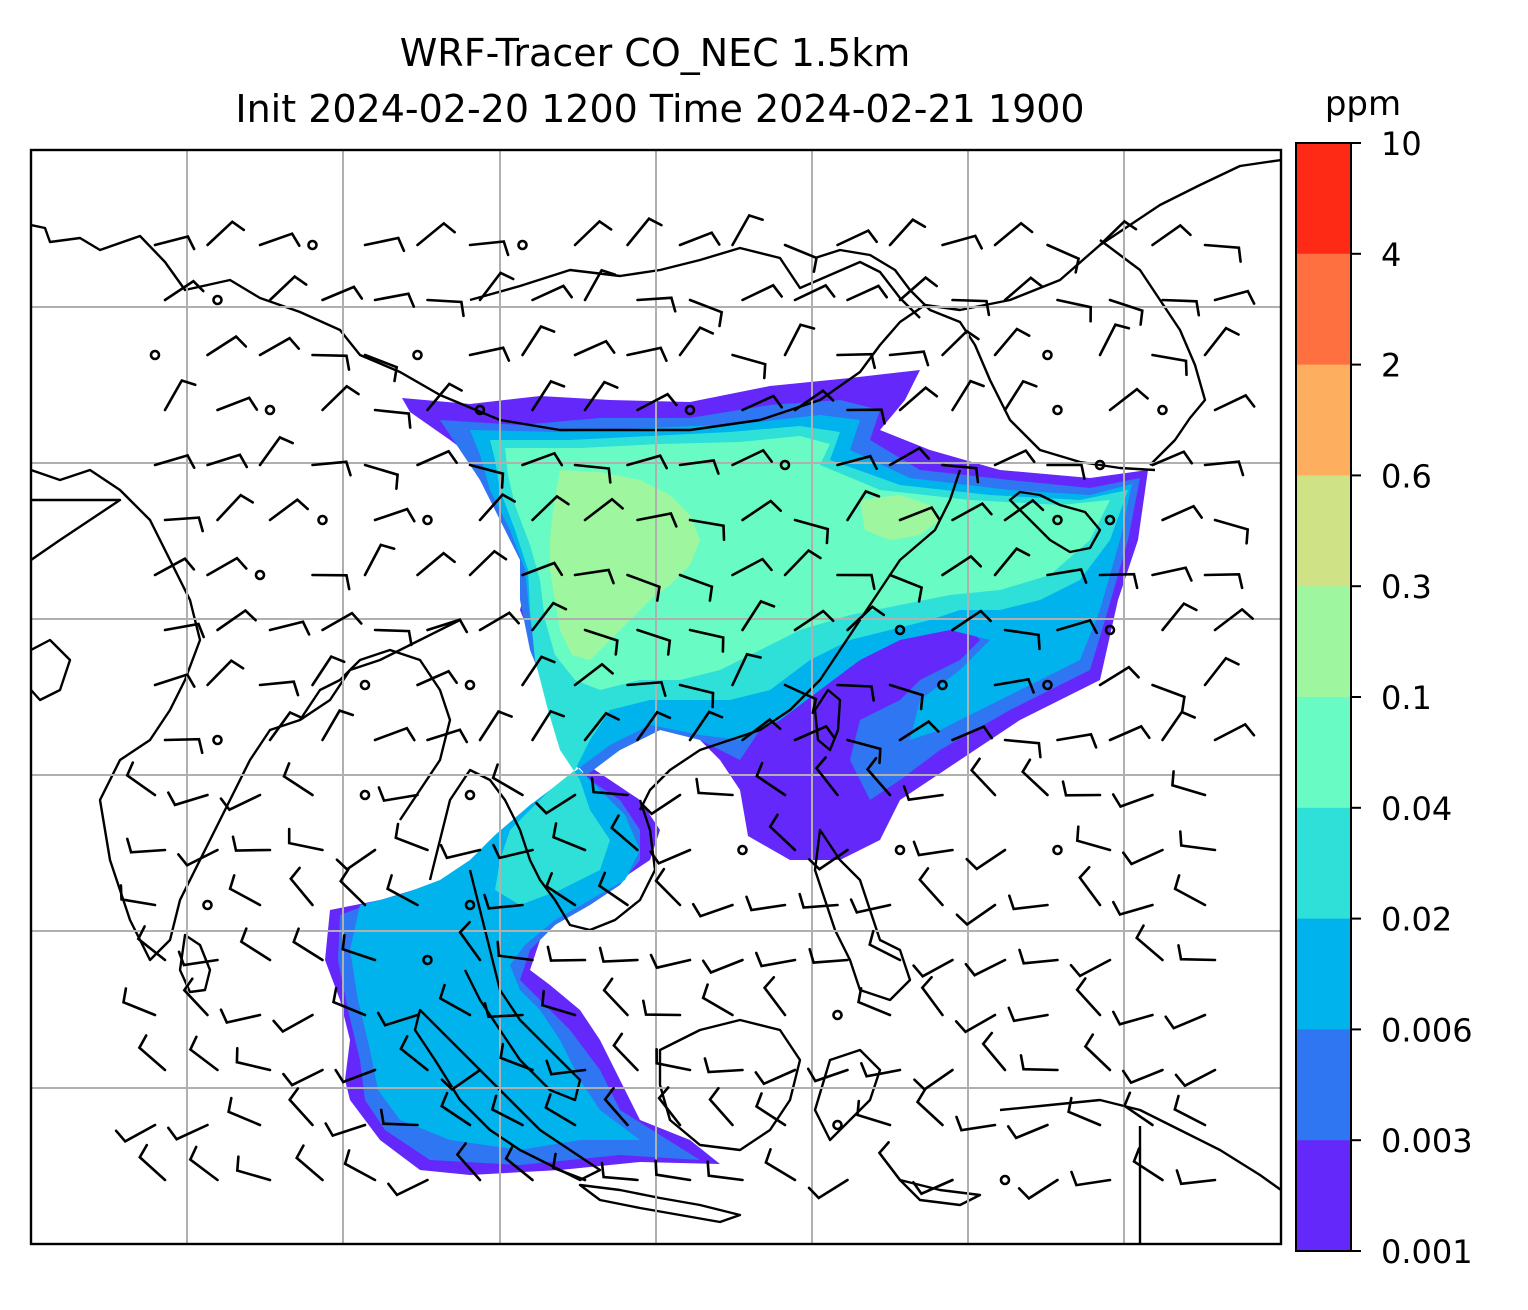 This screenshot has width=1528, height=1310. What do you see at coordinates (195, 963) in the screenshot?
I see `island-sri-lanka` at bounding box center [195, 963].